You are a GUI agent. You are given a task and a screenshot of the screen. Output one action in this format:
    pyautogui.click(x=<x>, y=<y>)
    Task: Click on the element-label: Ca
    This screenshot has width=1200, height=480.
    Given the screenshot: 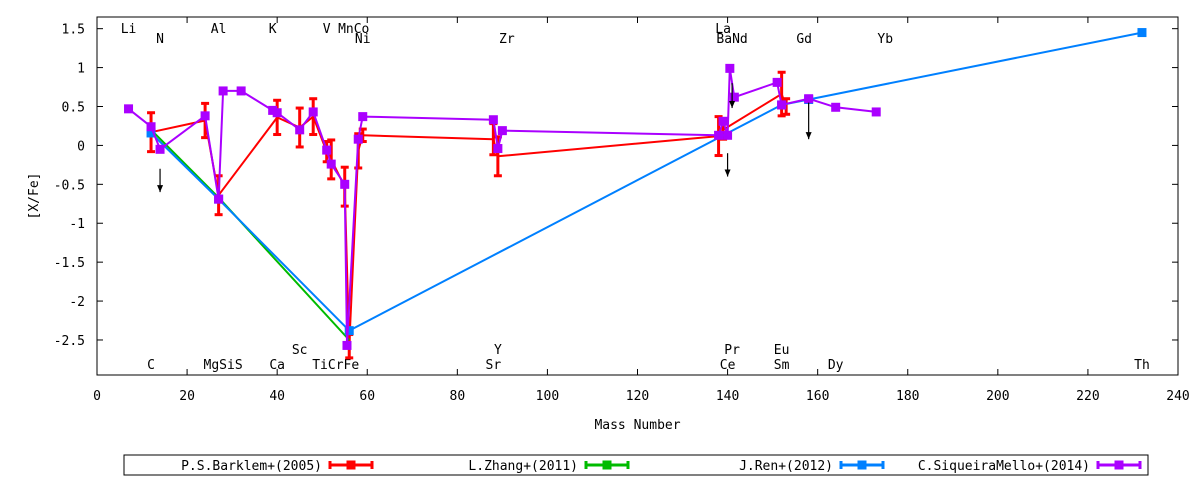 What is the action you would take?
    pyautogui.click(x=277, y=365)
    